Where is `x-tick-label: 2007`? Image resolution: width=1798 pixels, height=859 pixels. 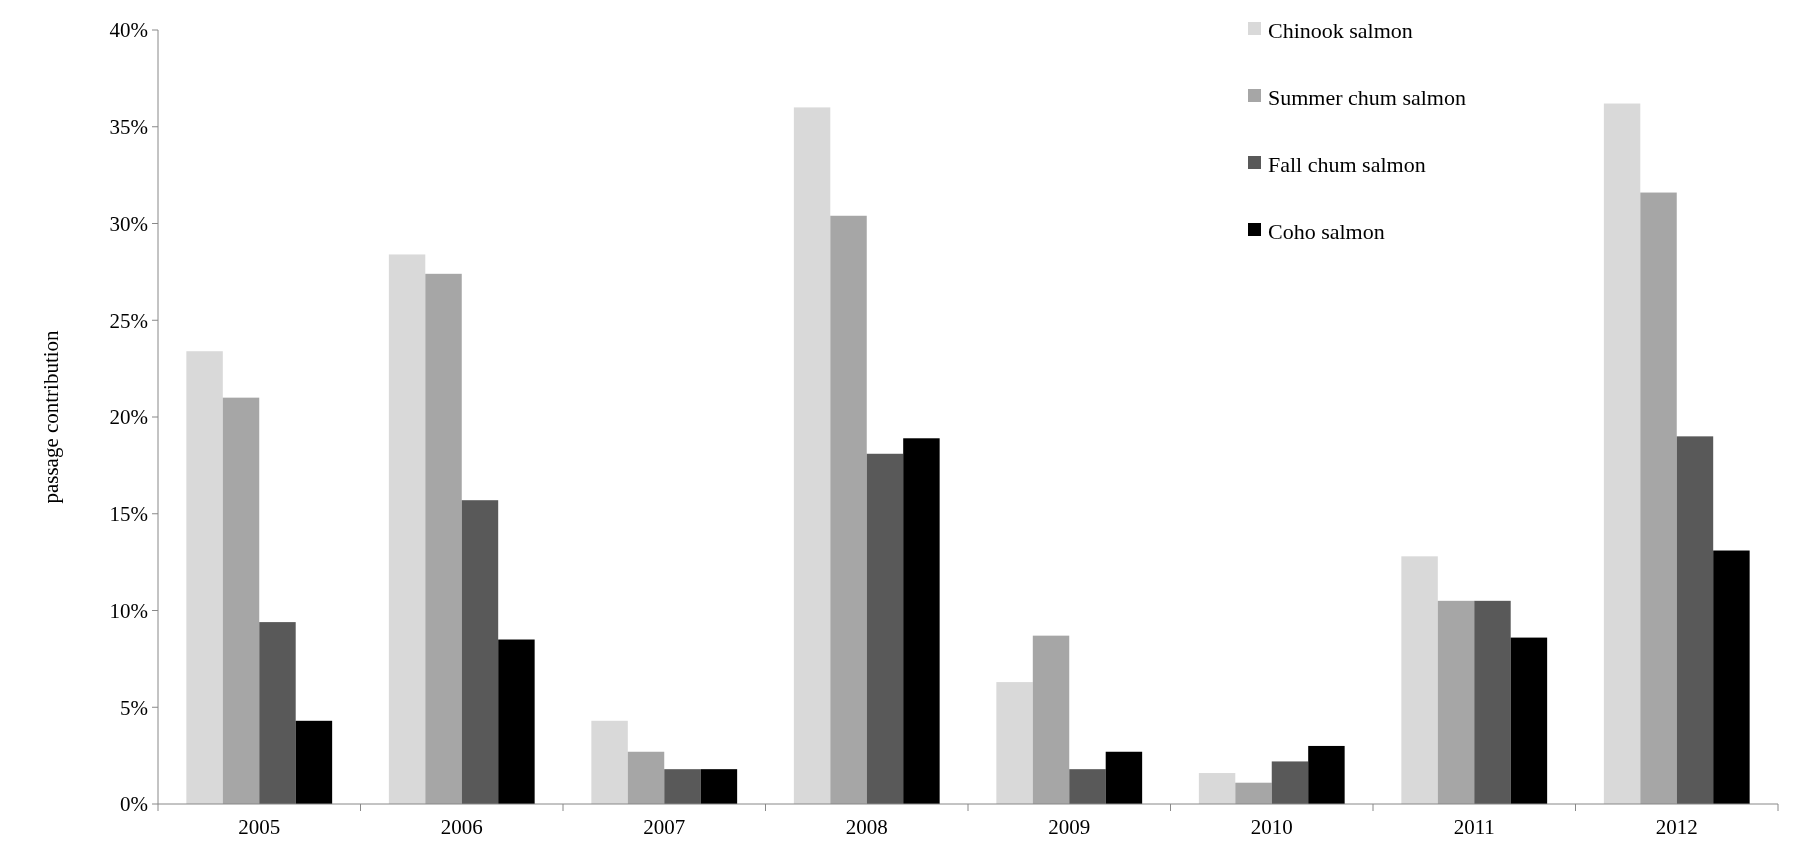 x-tick-label: 2007 is located at coordinates (664, 827).